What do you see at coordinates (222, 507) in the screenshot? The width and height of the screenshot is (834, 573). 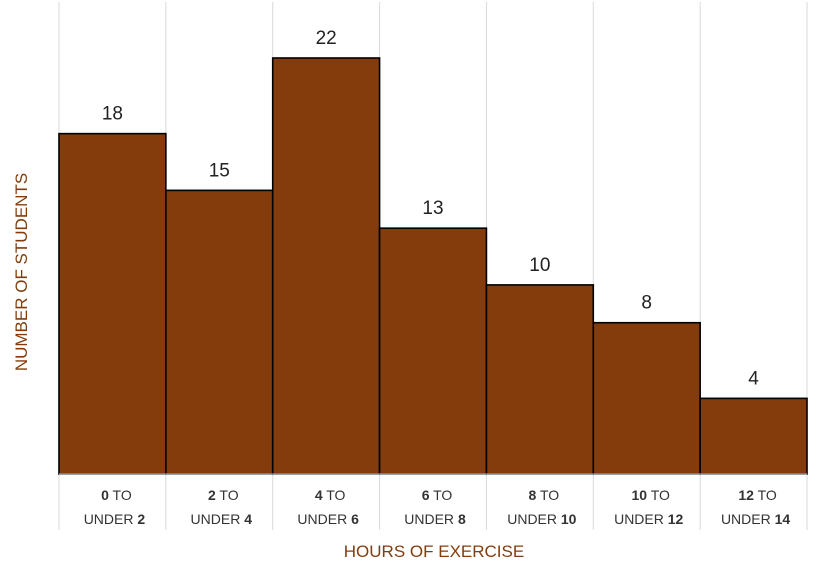 I see `x-tick-label: 2 TO UNDER 4` at bounding box center [222, 507].